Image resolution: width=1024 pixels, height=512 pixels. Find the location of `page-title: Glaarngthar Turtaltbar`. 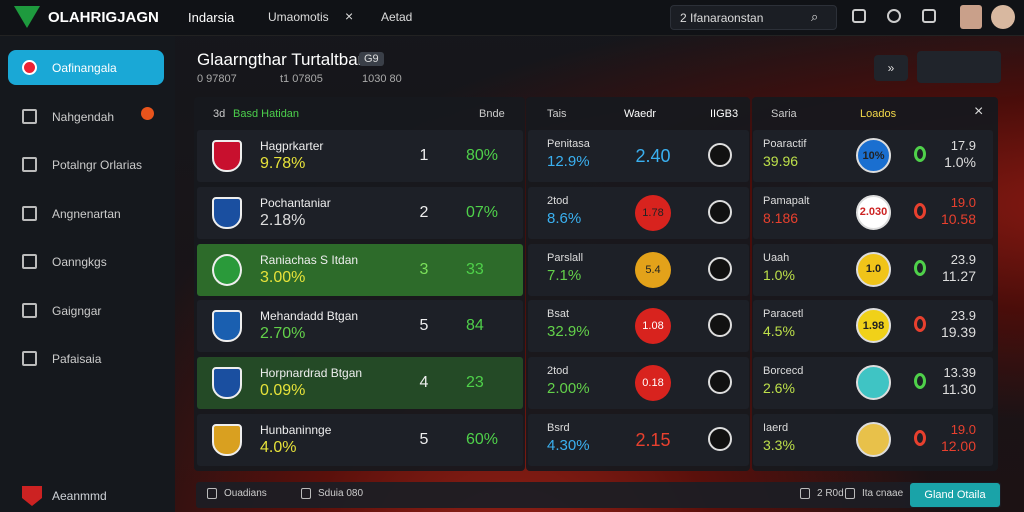

page-title: Glaarngthar Turtaltbar is located at coordinates (280, 59).